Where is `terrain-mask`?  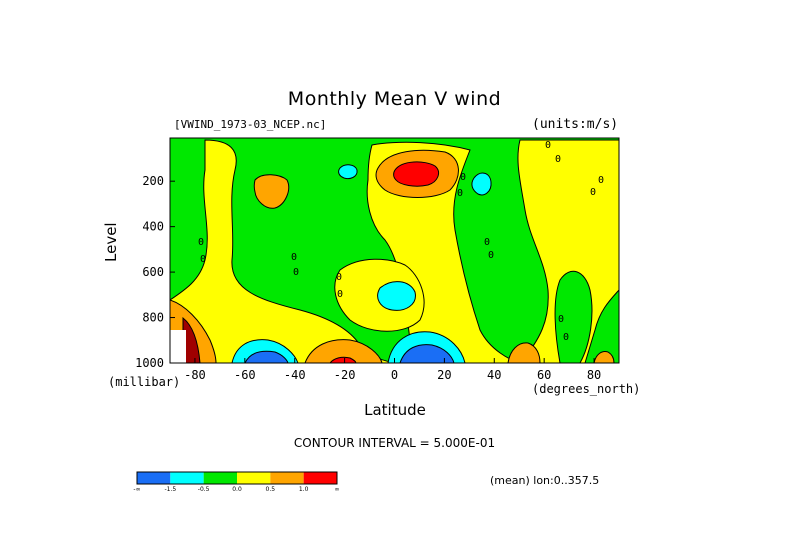 terrain-mask is located at coordinates (178, 346).